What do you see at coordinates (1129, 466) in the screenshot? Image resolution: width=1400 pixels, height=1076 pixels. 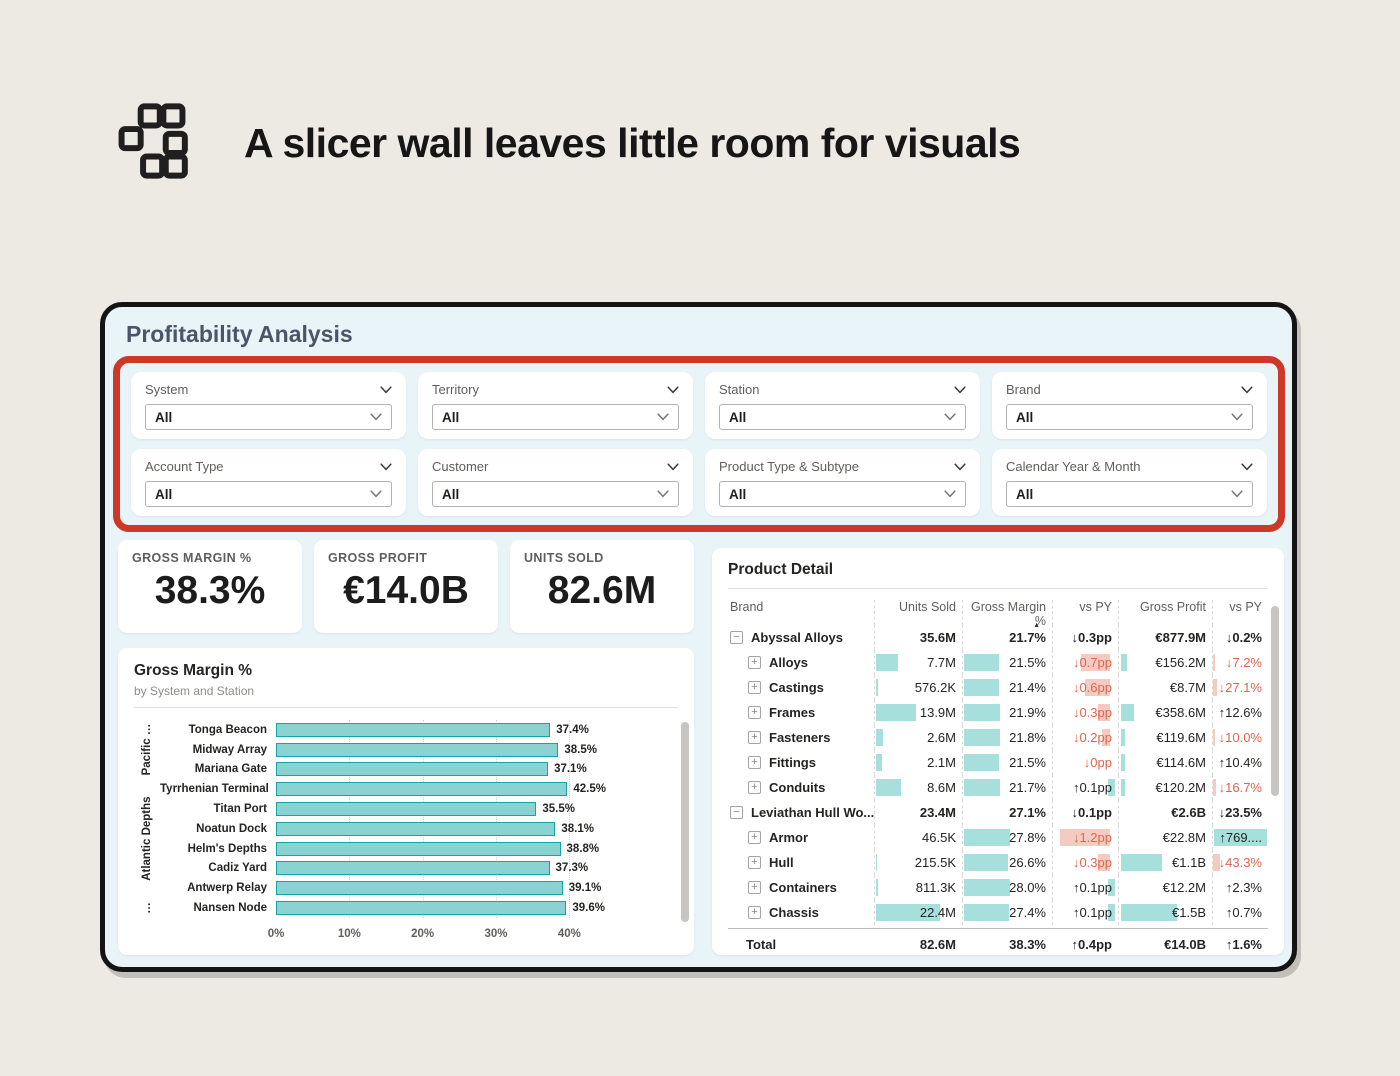 I see `slicer-header: Calendar Year & Month` at bounding box center [1129, 466].